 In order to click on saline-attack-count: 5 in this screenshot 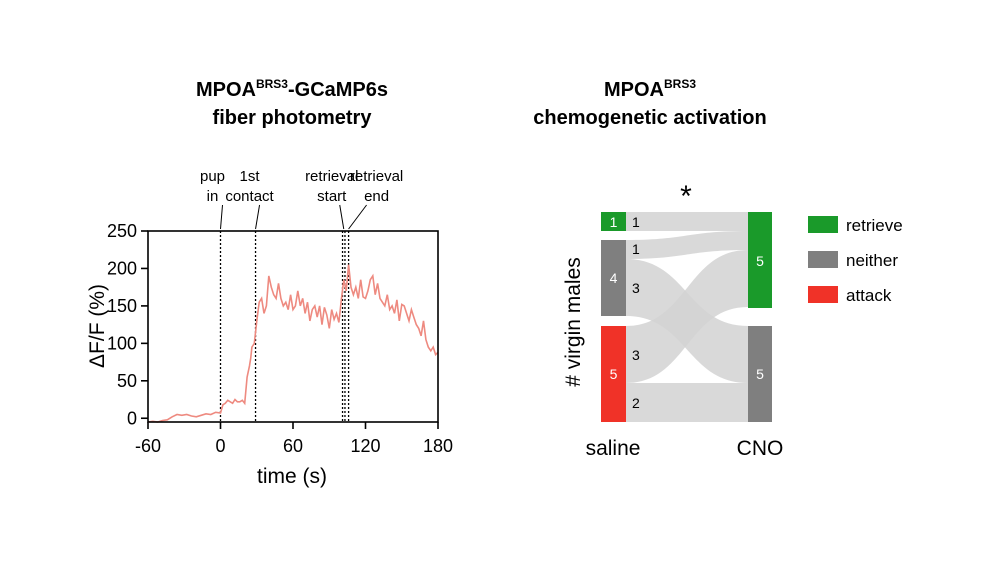, I will do `click(614, 374)`.